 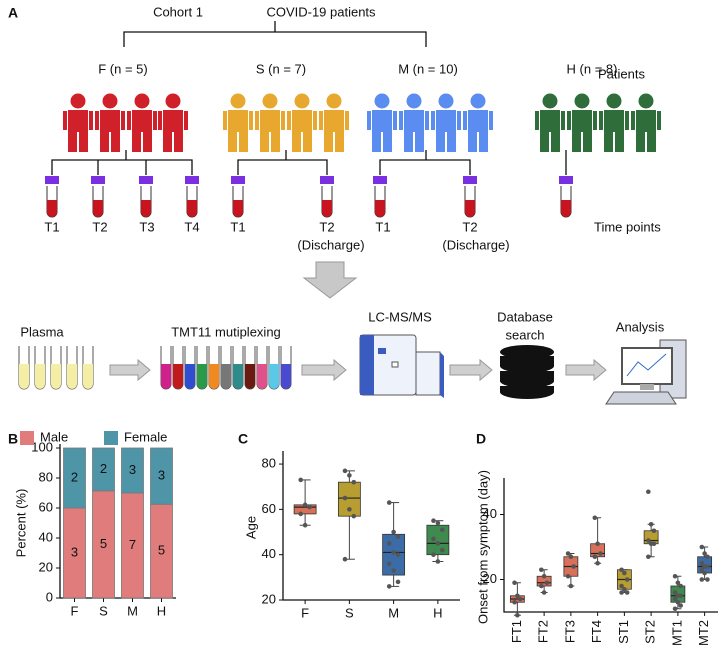 What do you see at coordinates (475, 244) in the screenshot?
I see `time-note: (Discharge)` at bounding box center [475, 244].